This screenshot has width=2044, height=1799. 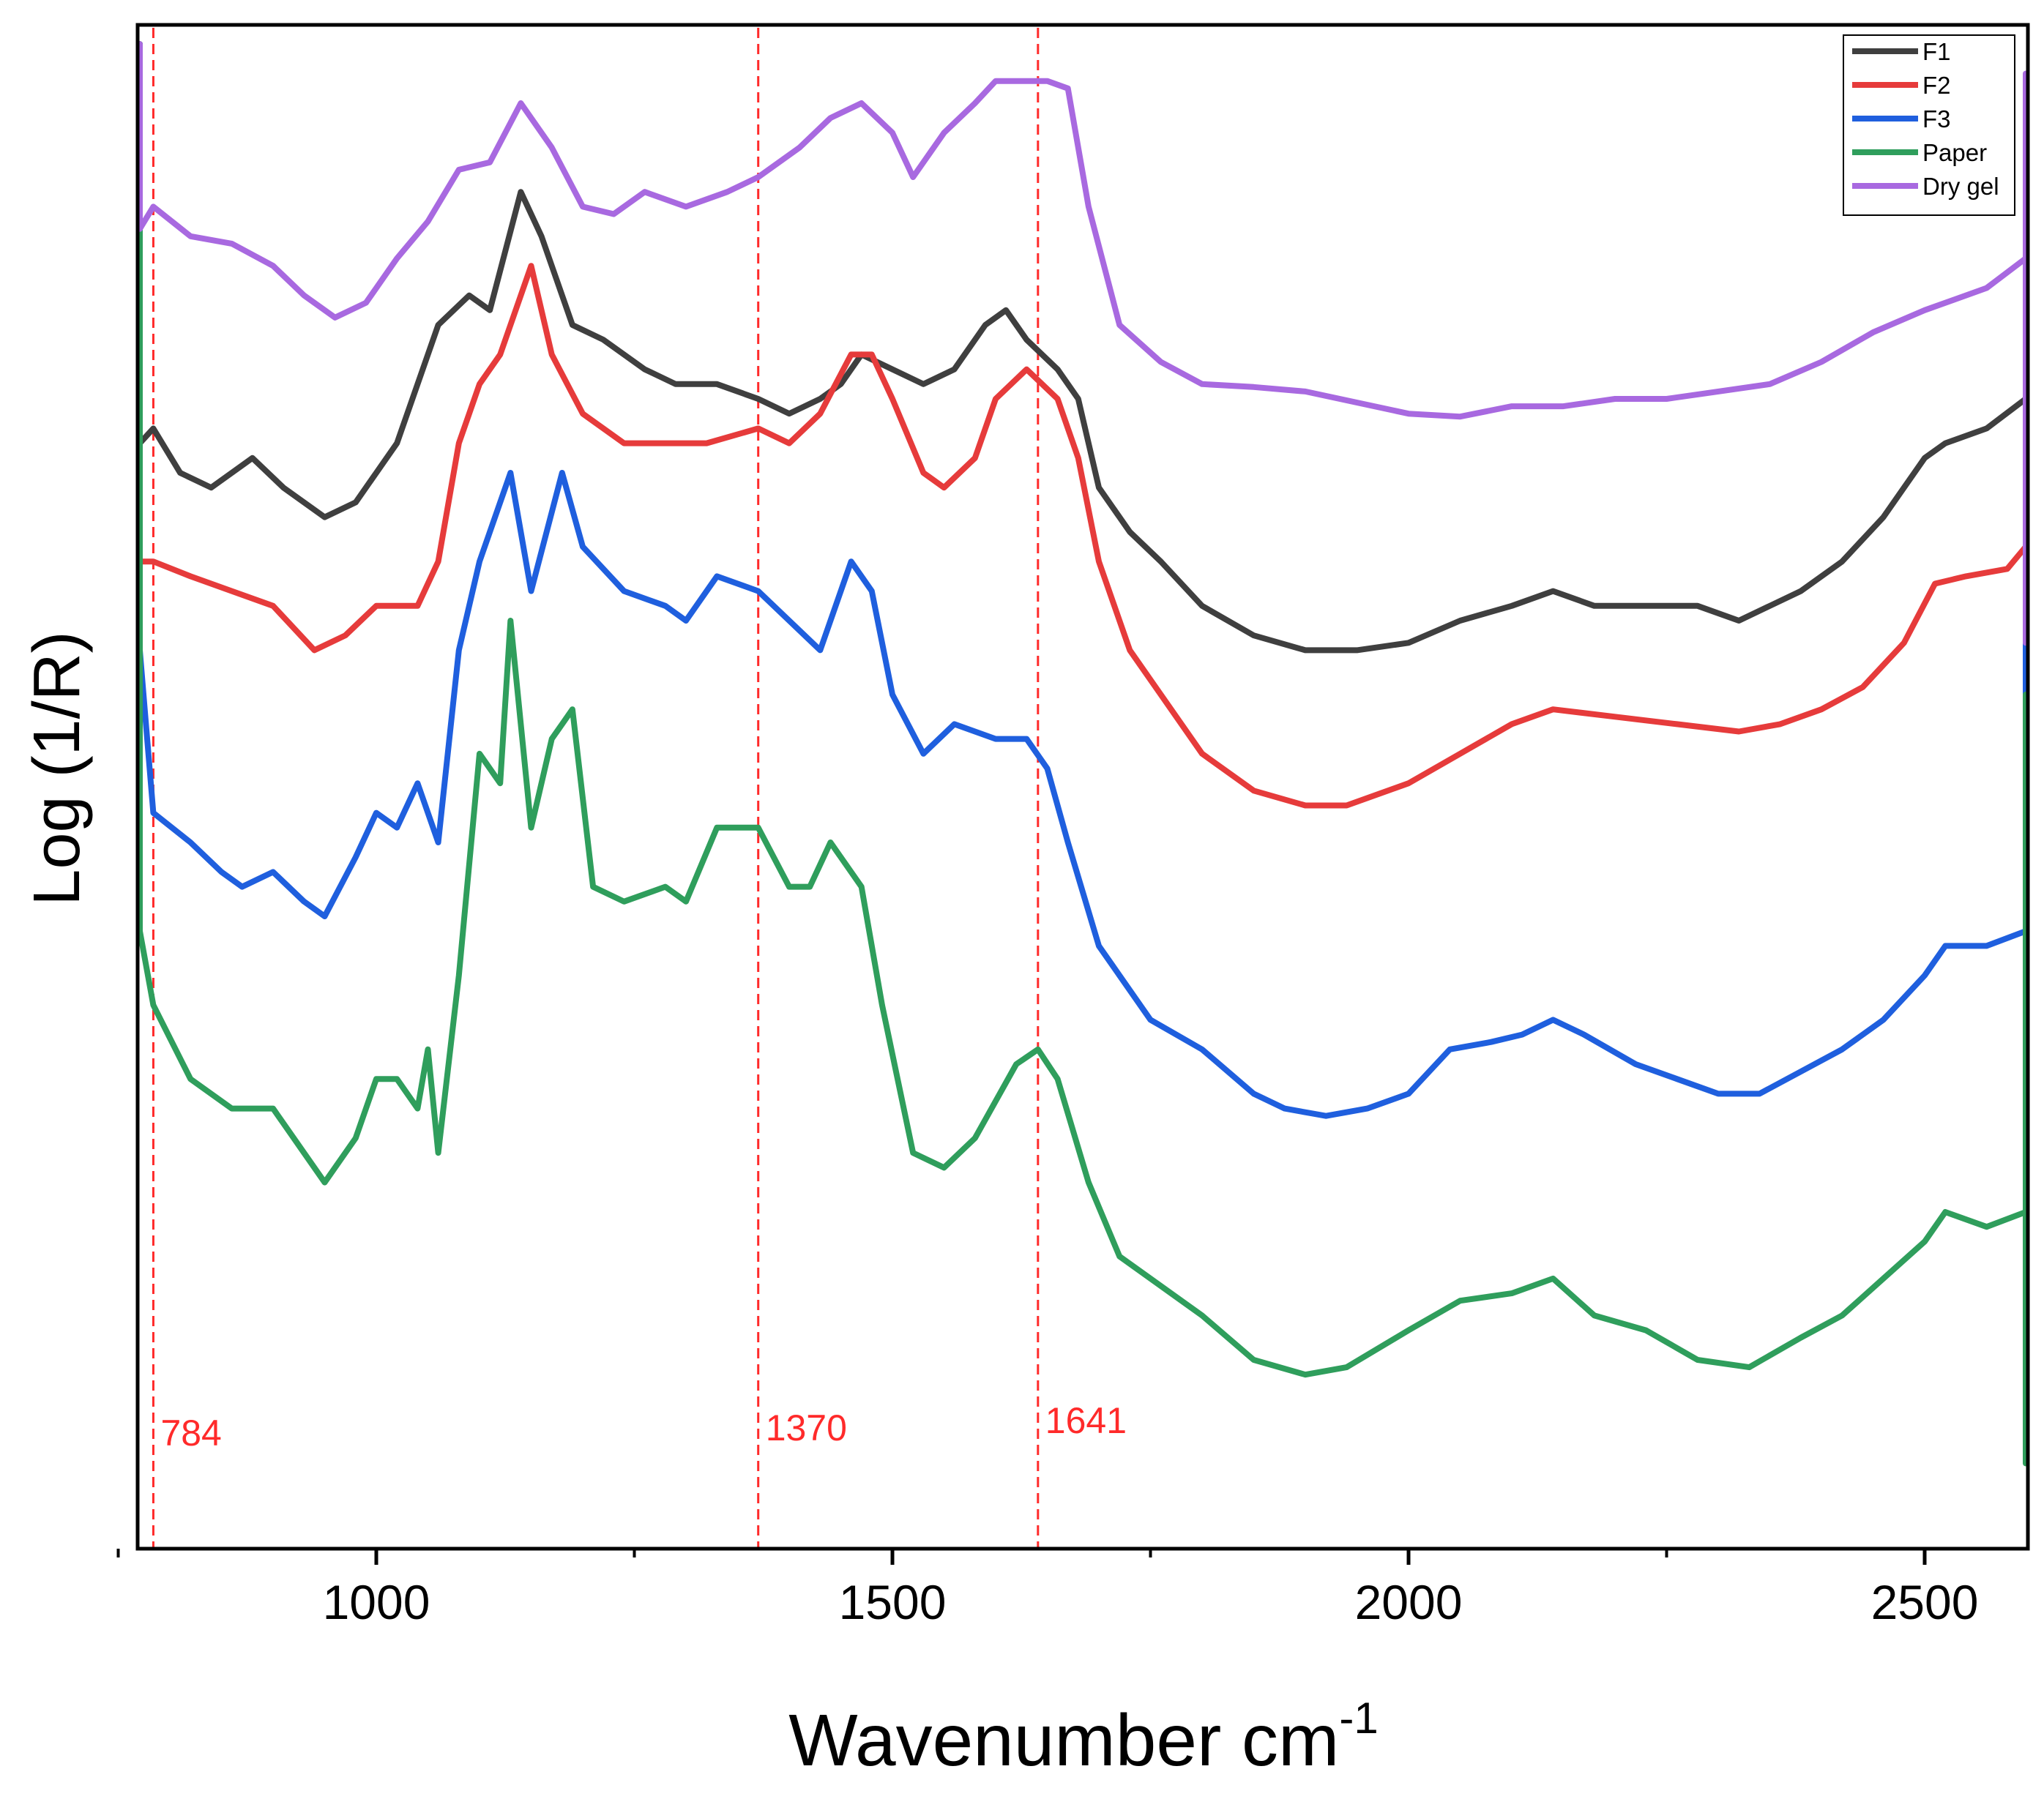 I want to click on x-tick-label-1000: 1000, so click(x=376, y=1602).